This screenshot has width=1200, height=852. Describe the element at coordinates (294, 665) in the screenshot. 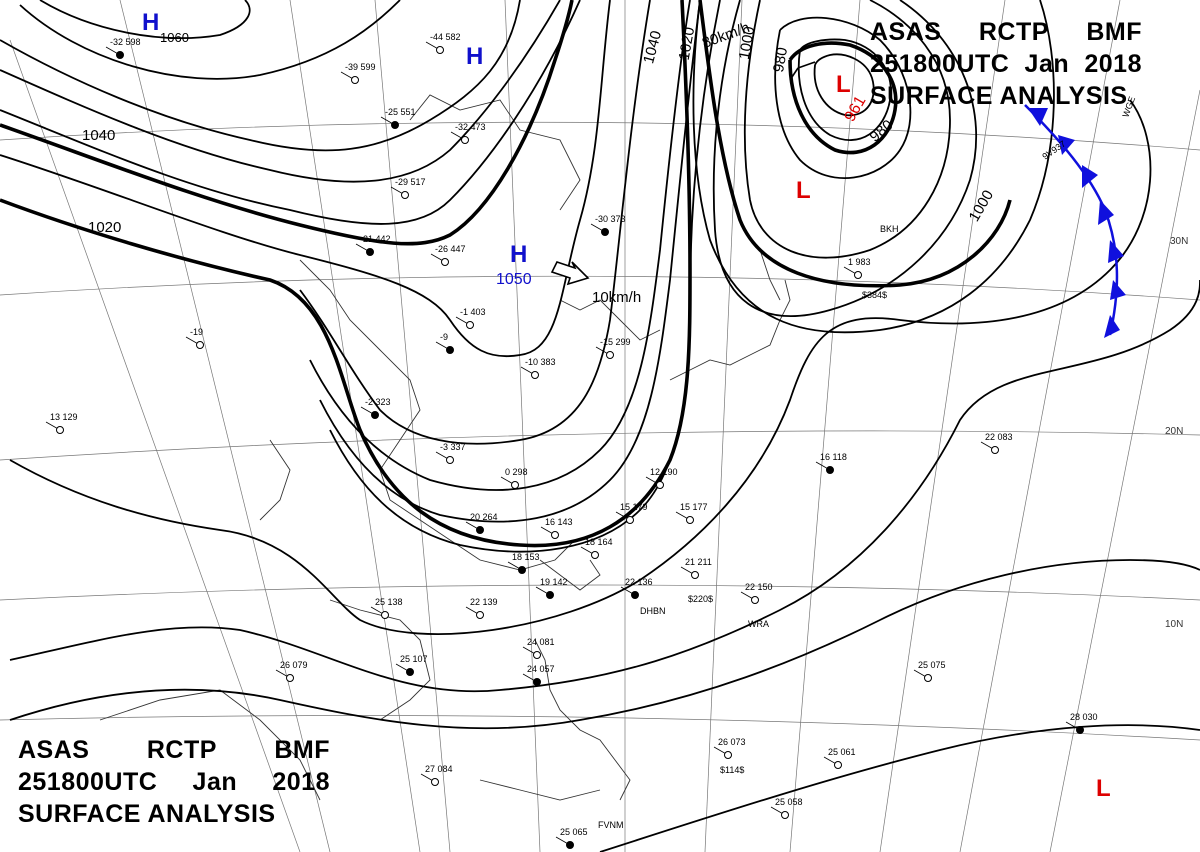

I see `station-value: 26 079` at that location.